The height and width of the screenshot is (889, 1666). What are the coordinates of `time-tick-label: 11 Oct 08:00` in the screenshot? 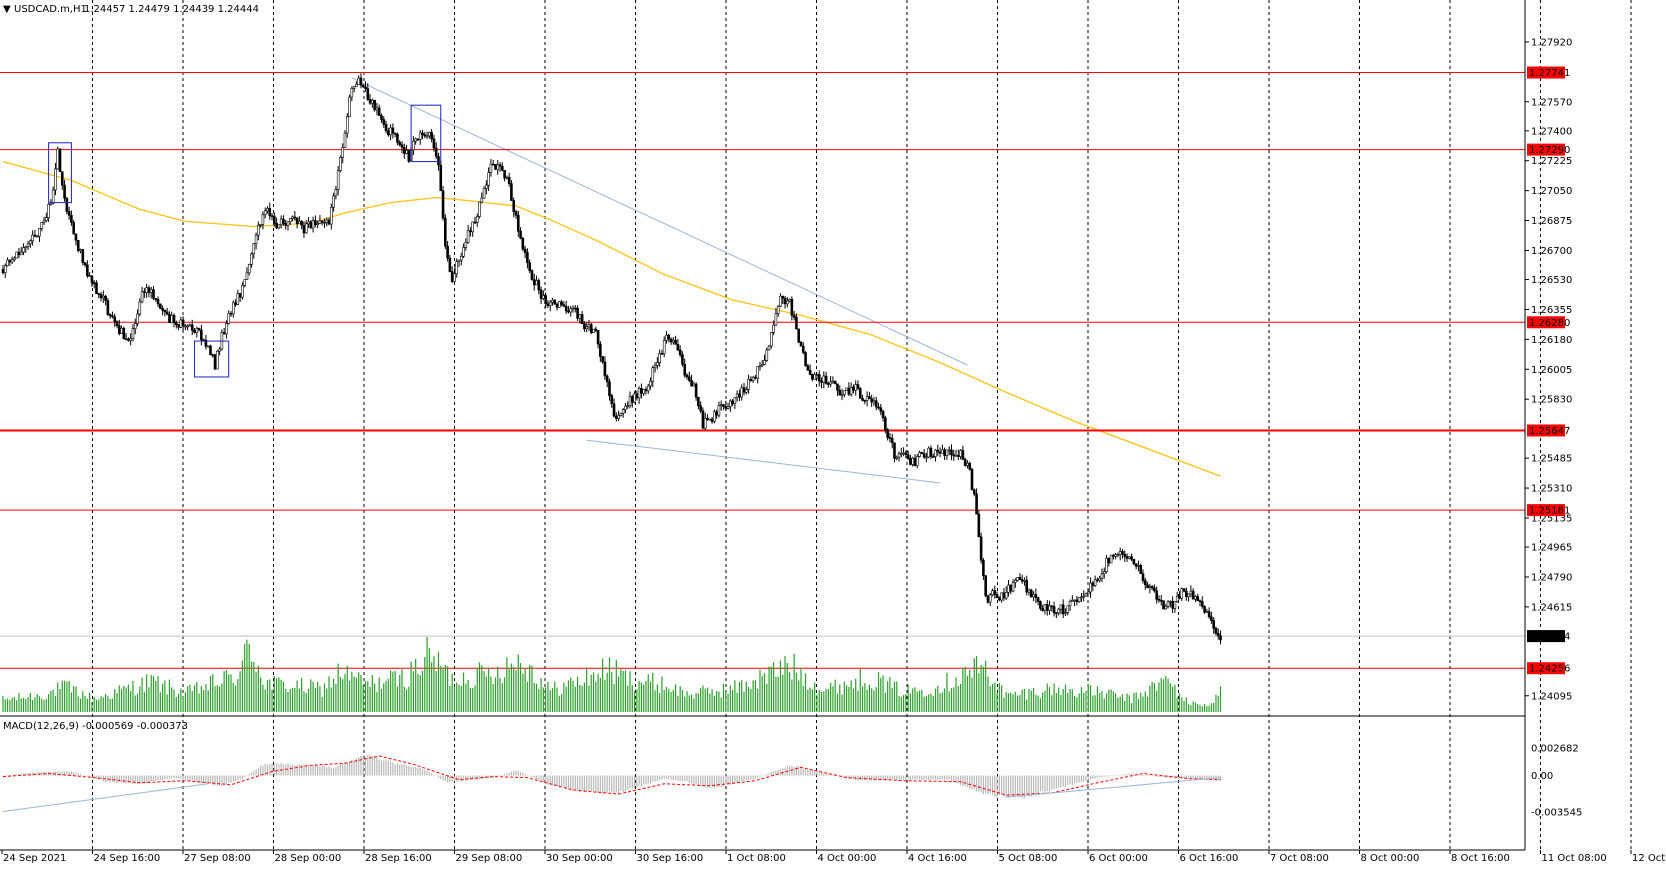 It's located at (1574, 858).